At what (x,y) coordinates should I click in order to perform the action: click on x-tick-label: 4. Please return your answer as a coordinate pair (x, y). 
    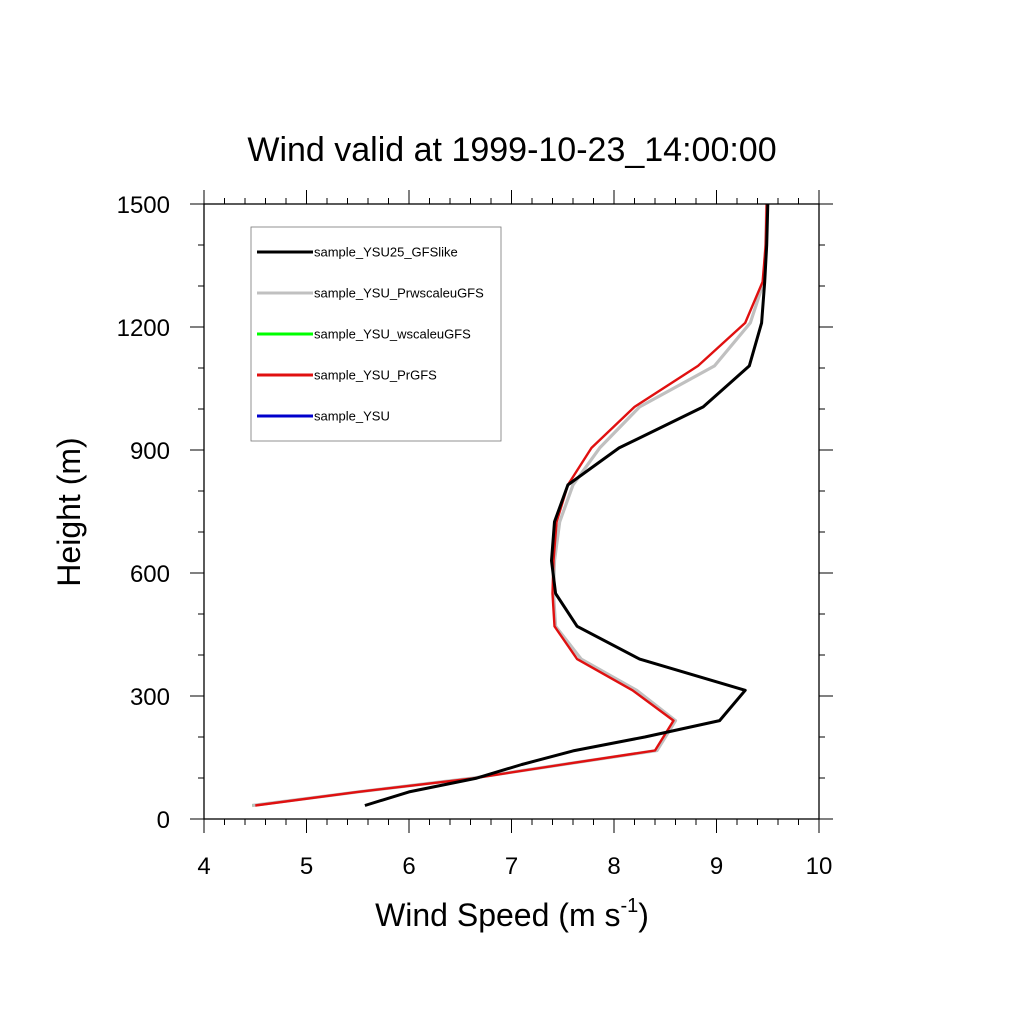
    Looking at the image, I should click on (203, 866).